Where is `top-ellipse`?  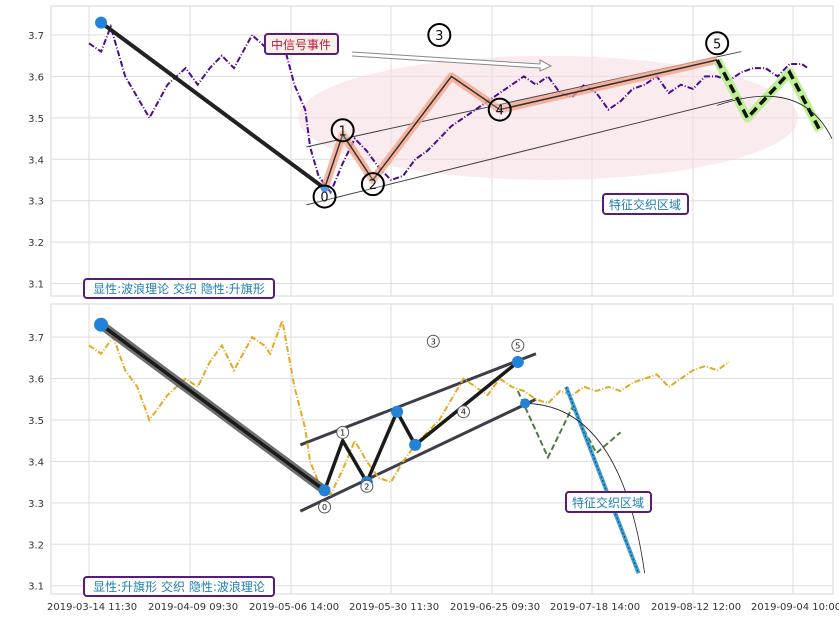
top-ellipse is located at coordinates (548, 117).